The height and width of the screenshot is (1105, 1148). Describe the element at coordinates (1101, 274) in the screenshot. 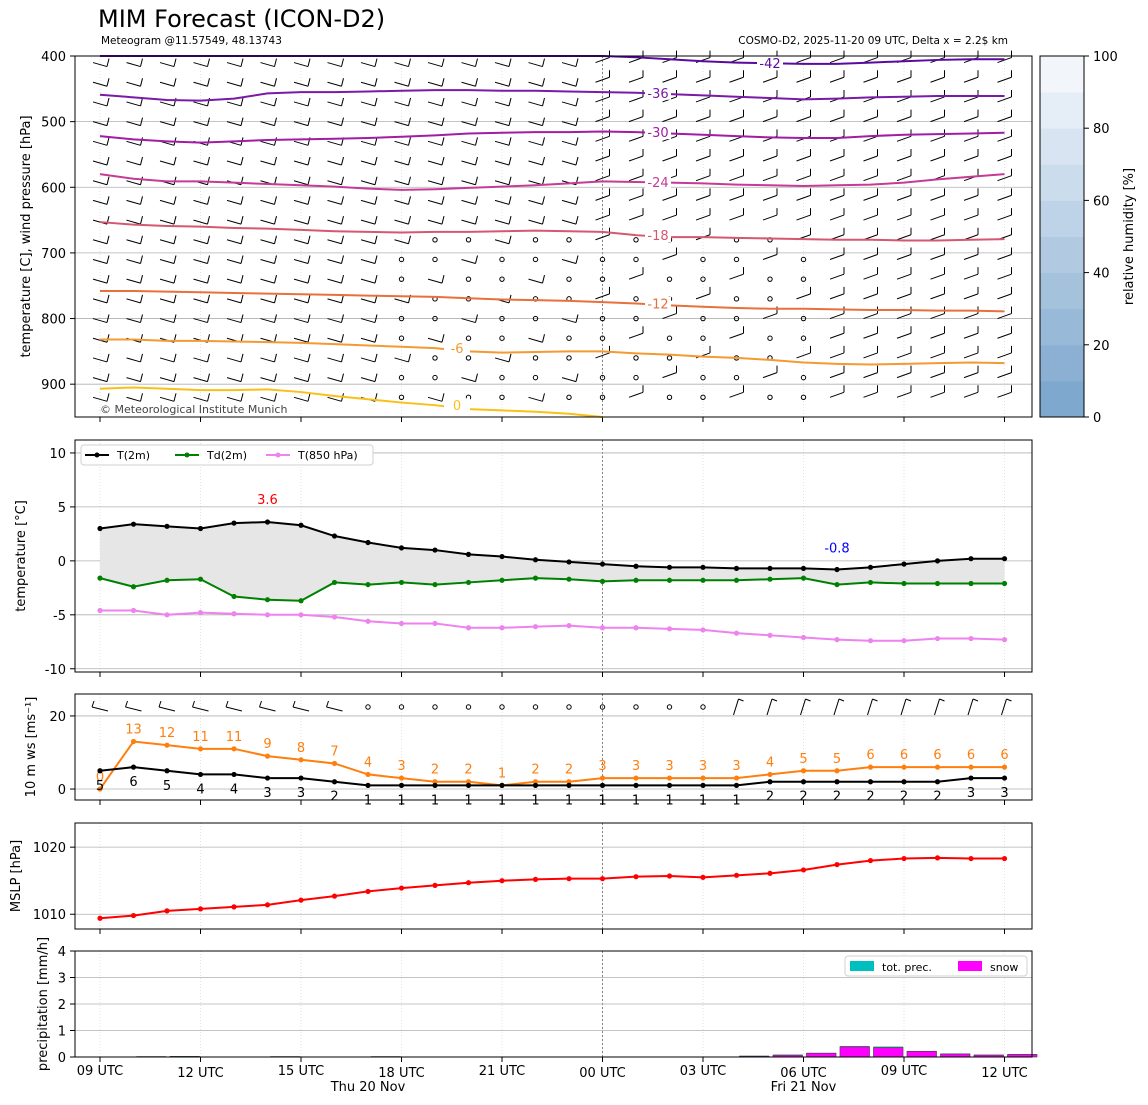

I see `colorbar-tick-label: 40` at that location.